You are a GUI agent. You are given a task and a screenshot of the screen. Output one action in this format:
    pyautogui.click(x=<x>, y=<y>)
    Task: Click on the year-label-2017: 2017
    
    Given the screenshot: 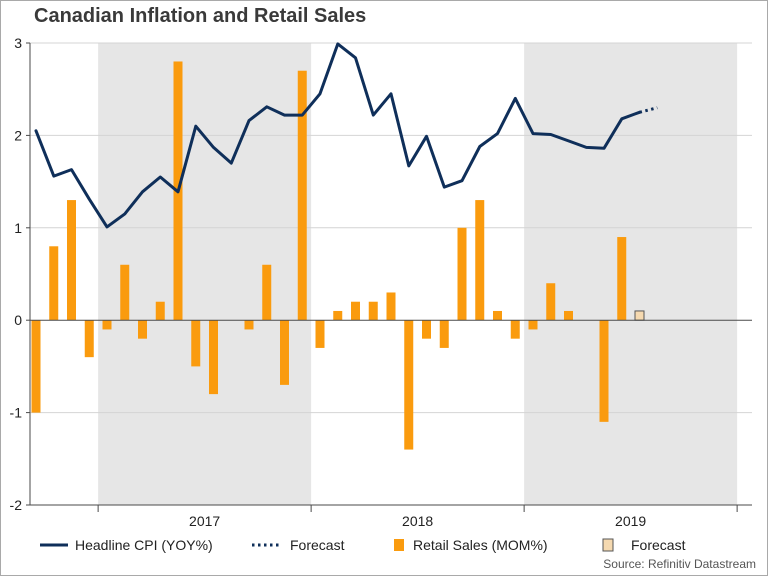 What is the action you would take?
    pyautogui.click(x=204, y=521)
    